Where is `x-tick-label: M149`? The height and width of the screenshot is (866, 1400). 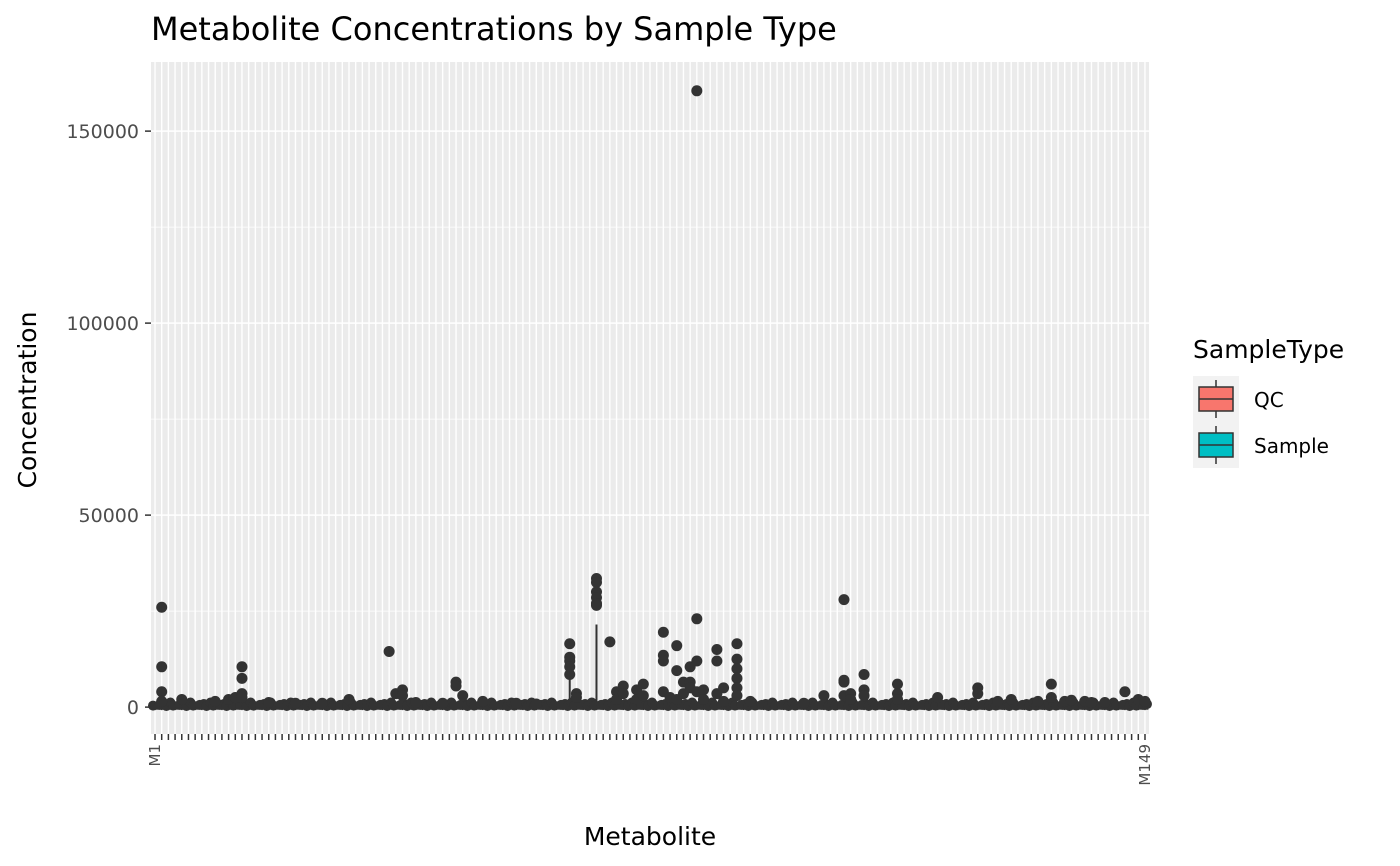 x-tick-label: M149 is located at coordinates (1145, 765).